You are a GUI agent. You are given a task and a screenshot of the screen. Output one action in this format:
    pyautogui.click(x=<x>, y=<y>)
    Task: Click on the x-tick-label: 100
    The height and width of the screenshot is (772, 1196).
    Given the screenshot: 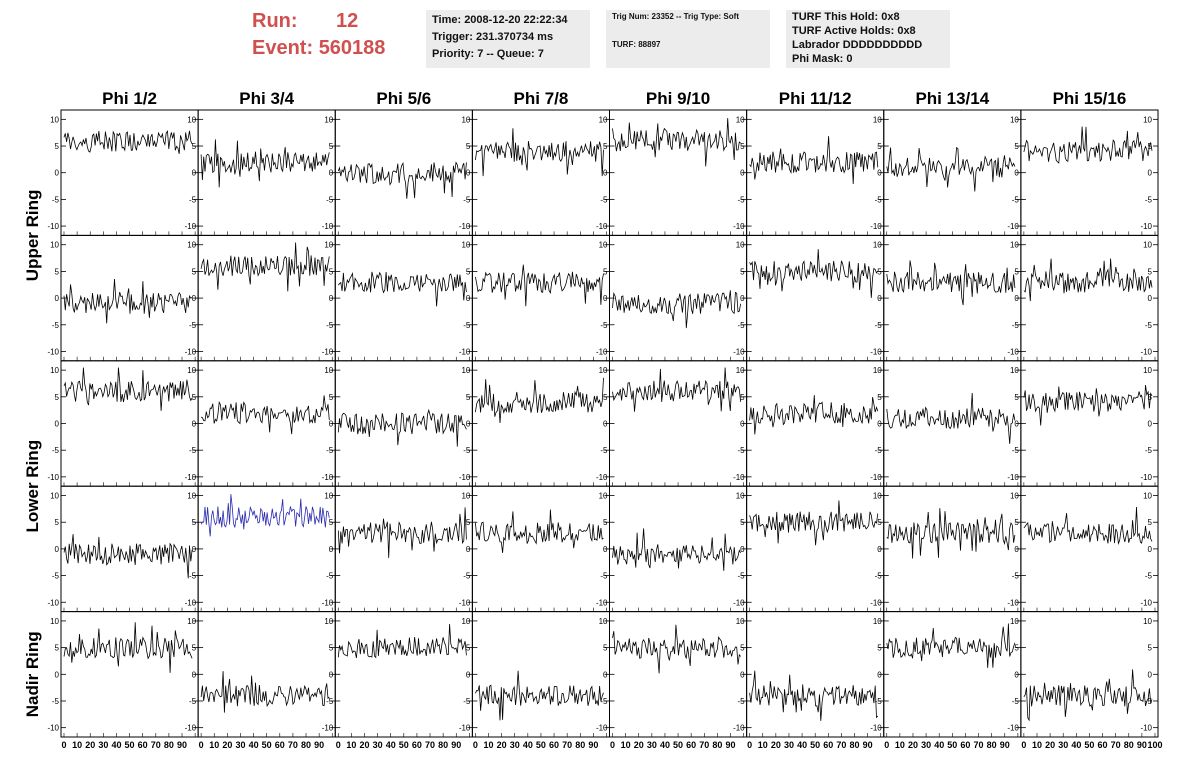 What is the action you would take?
    pyautogui.click(x=1154, y=745)
    